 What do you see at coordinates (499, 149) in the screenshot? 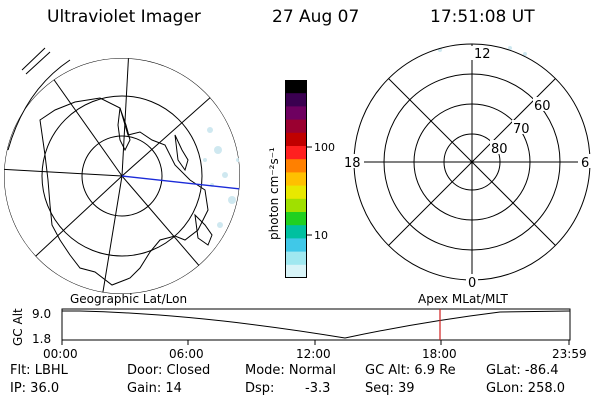
I see `mlat-label-80: 80` at bounding box center [499, 149].